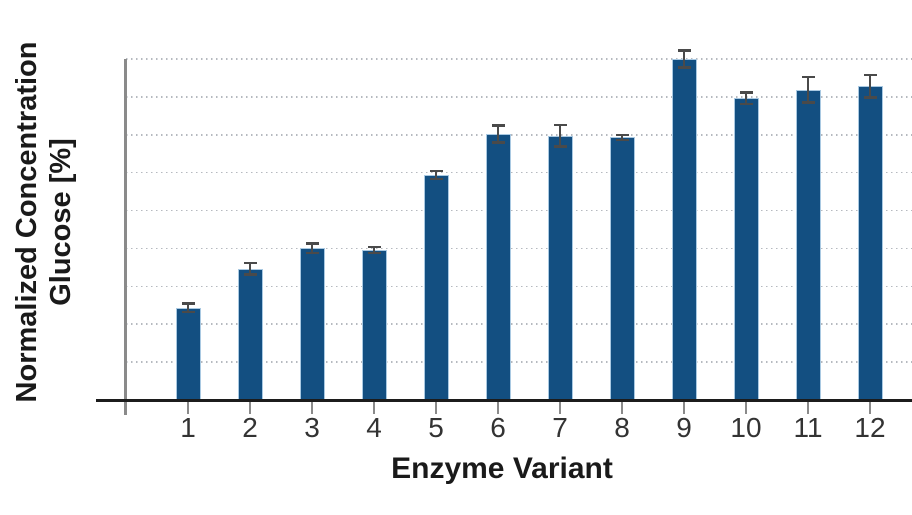  What do you see at coordinates (684, 427) in the screenshot?
I see `x-tick-label: 9` at bounding box center [684, 427].